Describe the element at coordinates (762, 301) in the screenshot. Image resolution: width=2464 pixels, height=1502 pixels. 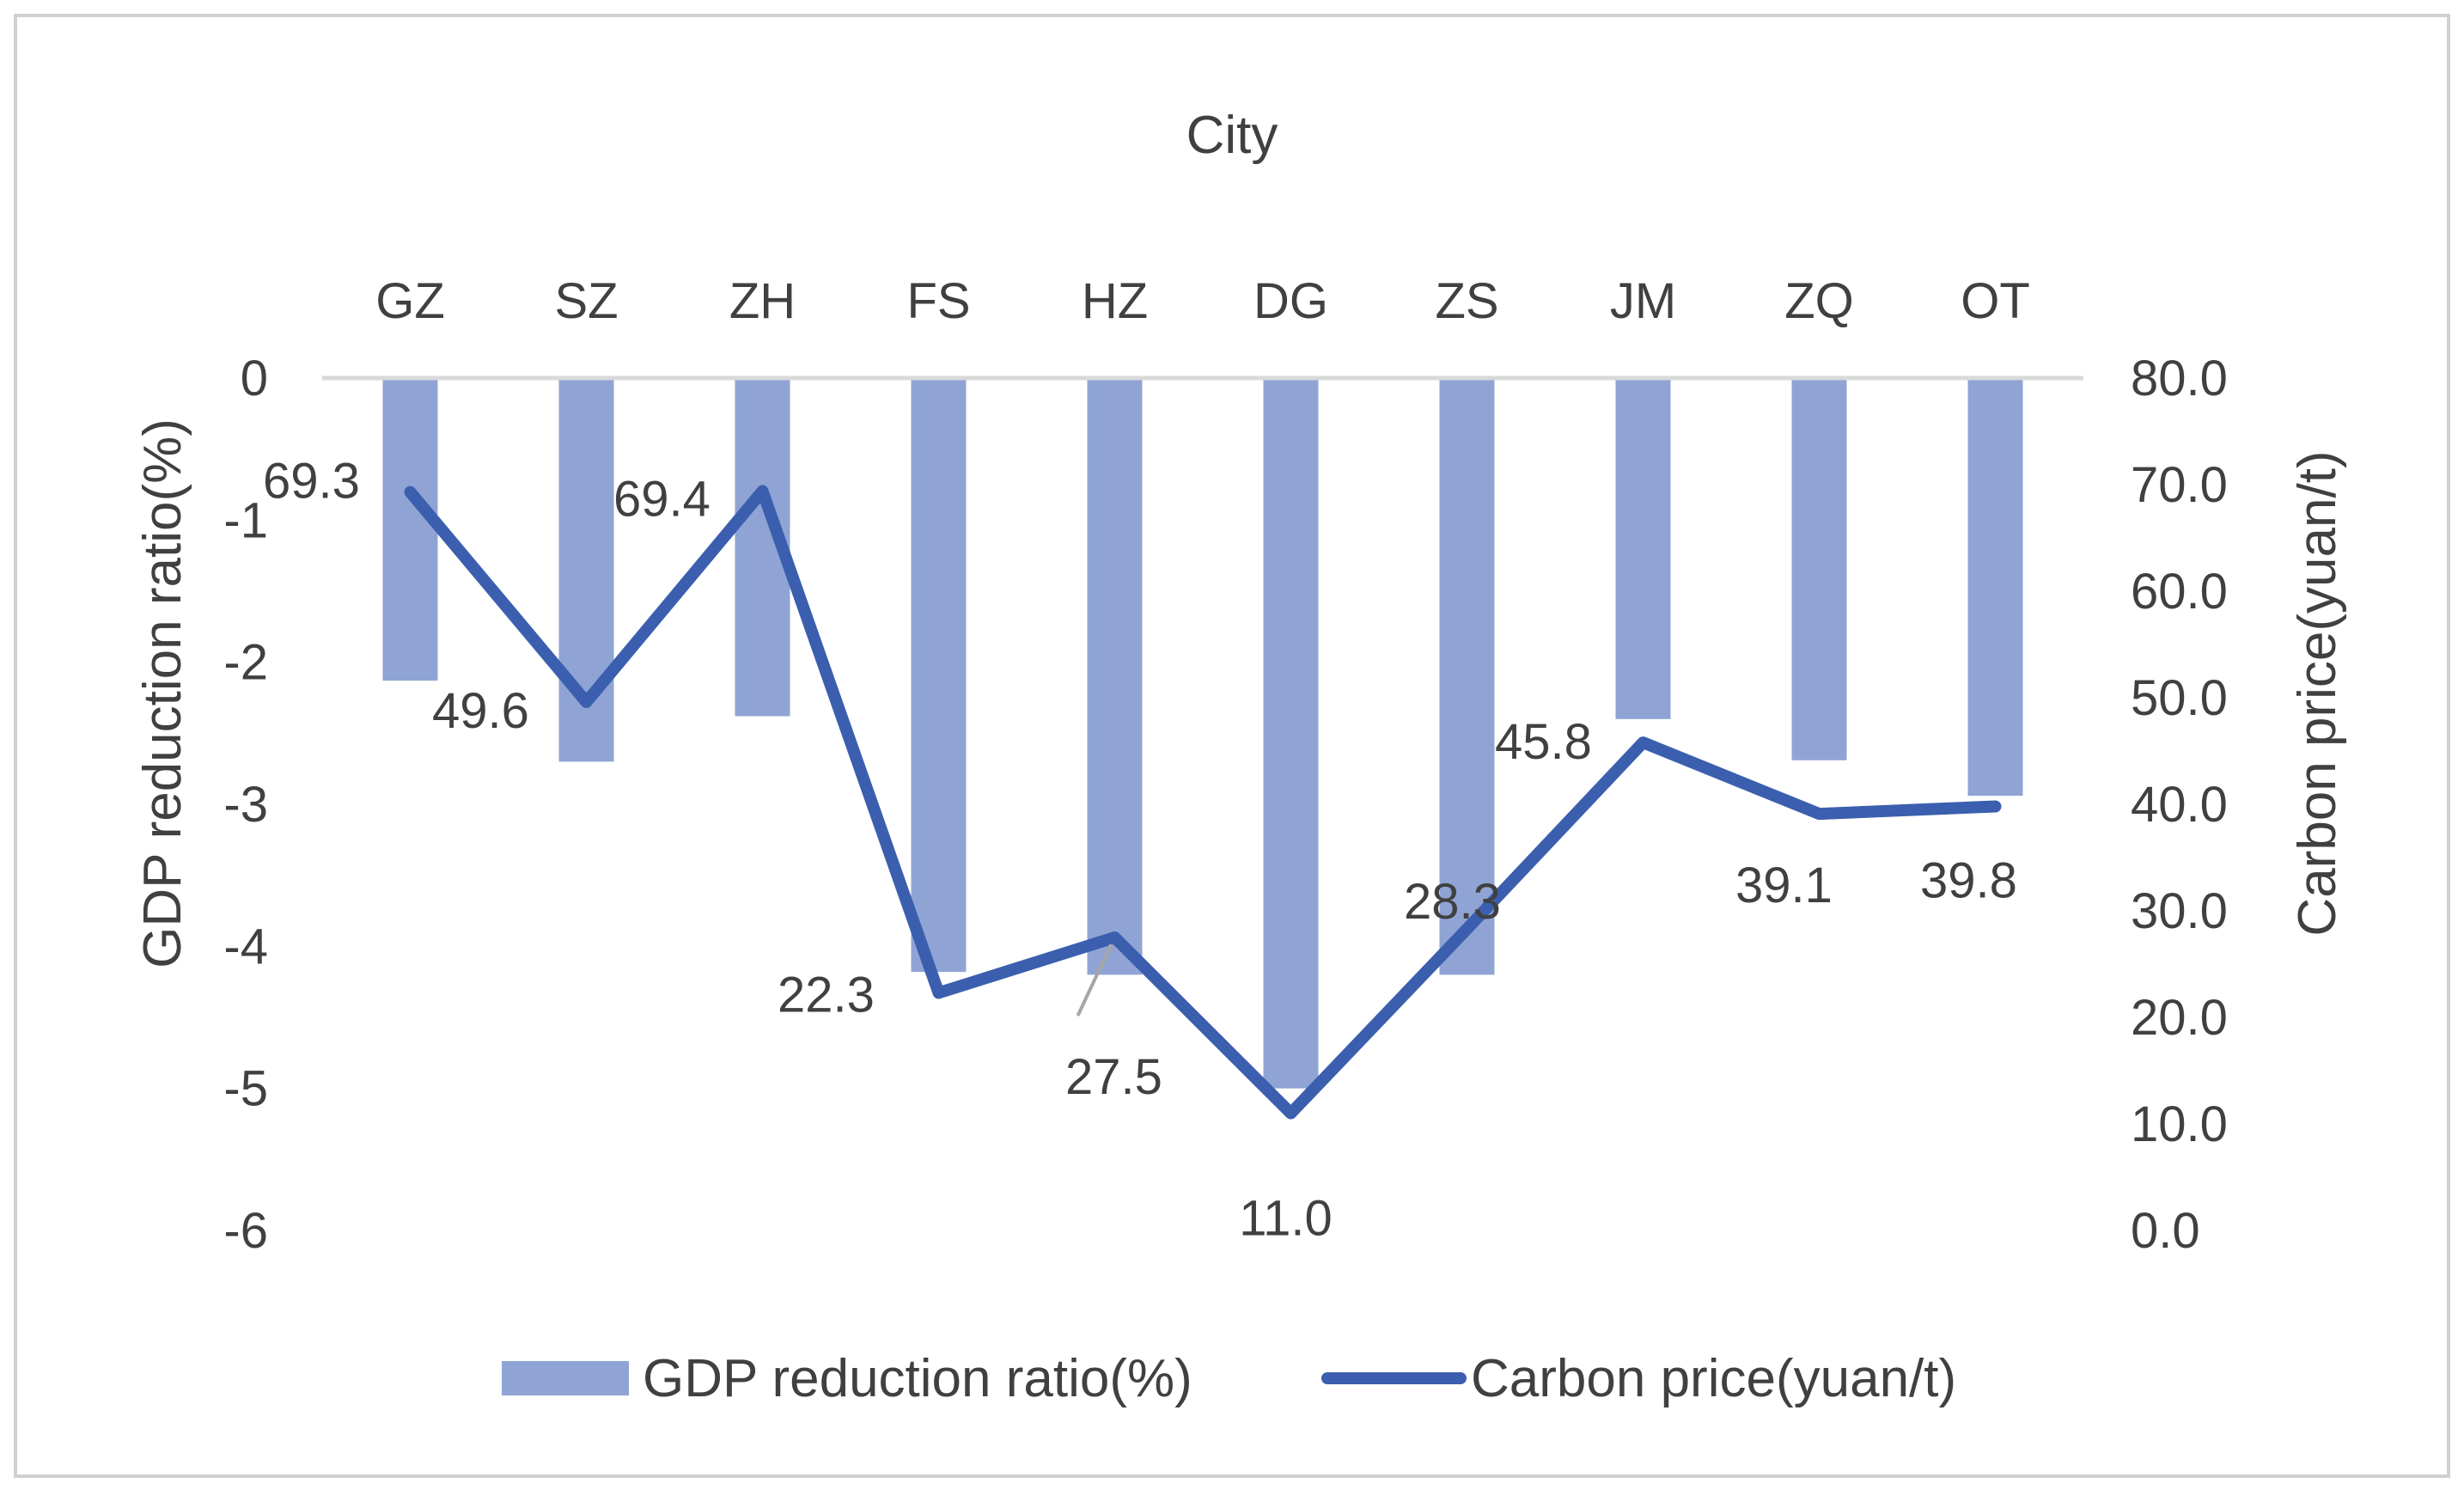
I see `category-label-zh: ZH` at that location.